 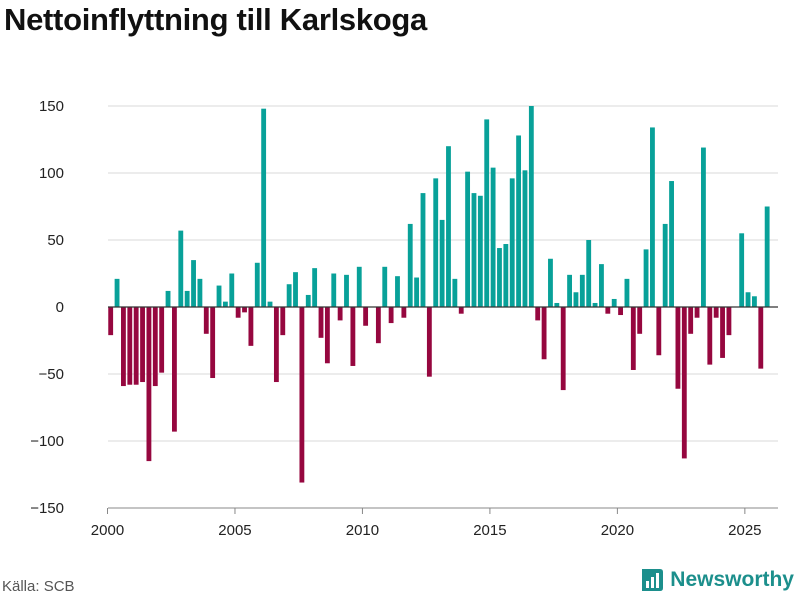 What do you see at coordinates (426, 530) in the screenshot?
I see `x-axis-tick-labels: 2000 2005 2010 2015 2020 2025` at bounding box center [426, 530].